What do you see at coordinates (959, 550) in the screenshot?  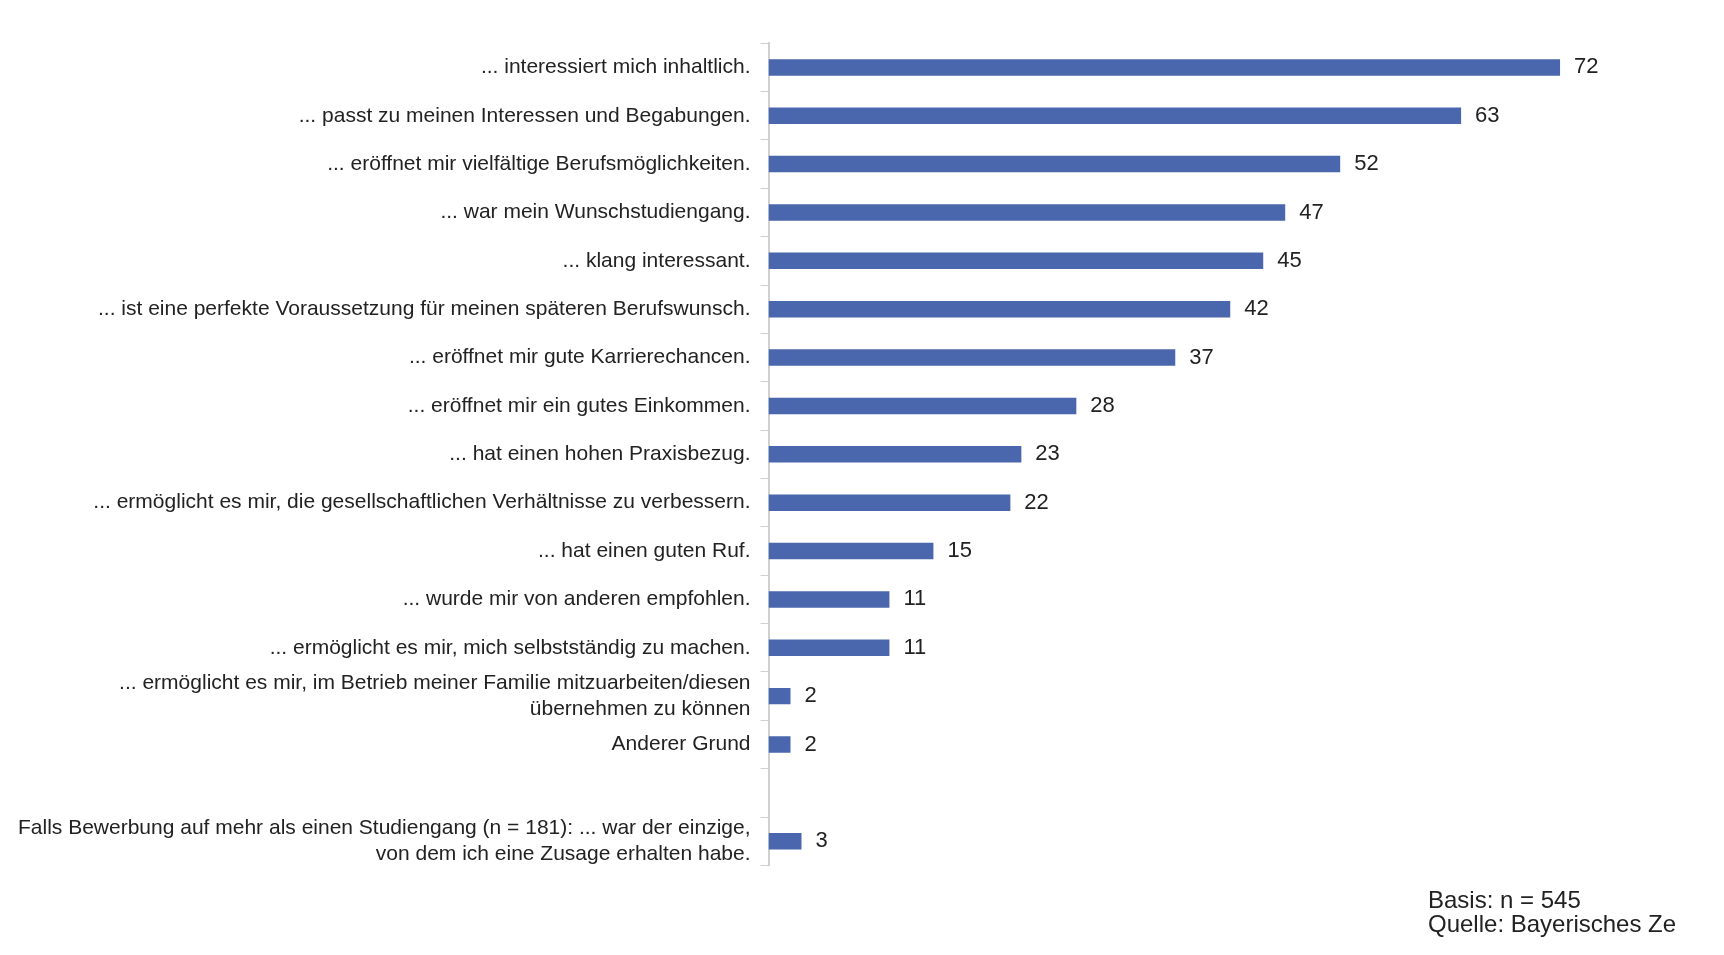 I see `data-label: 15` at bounding box center [959, 550].